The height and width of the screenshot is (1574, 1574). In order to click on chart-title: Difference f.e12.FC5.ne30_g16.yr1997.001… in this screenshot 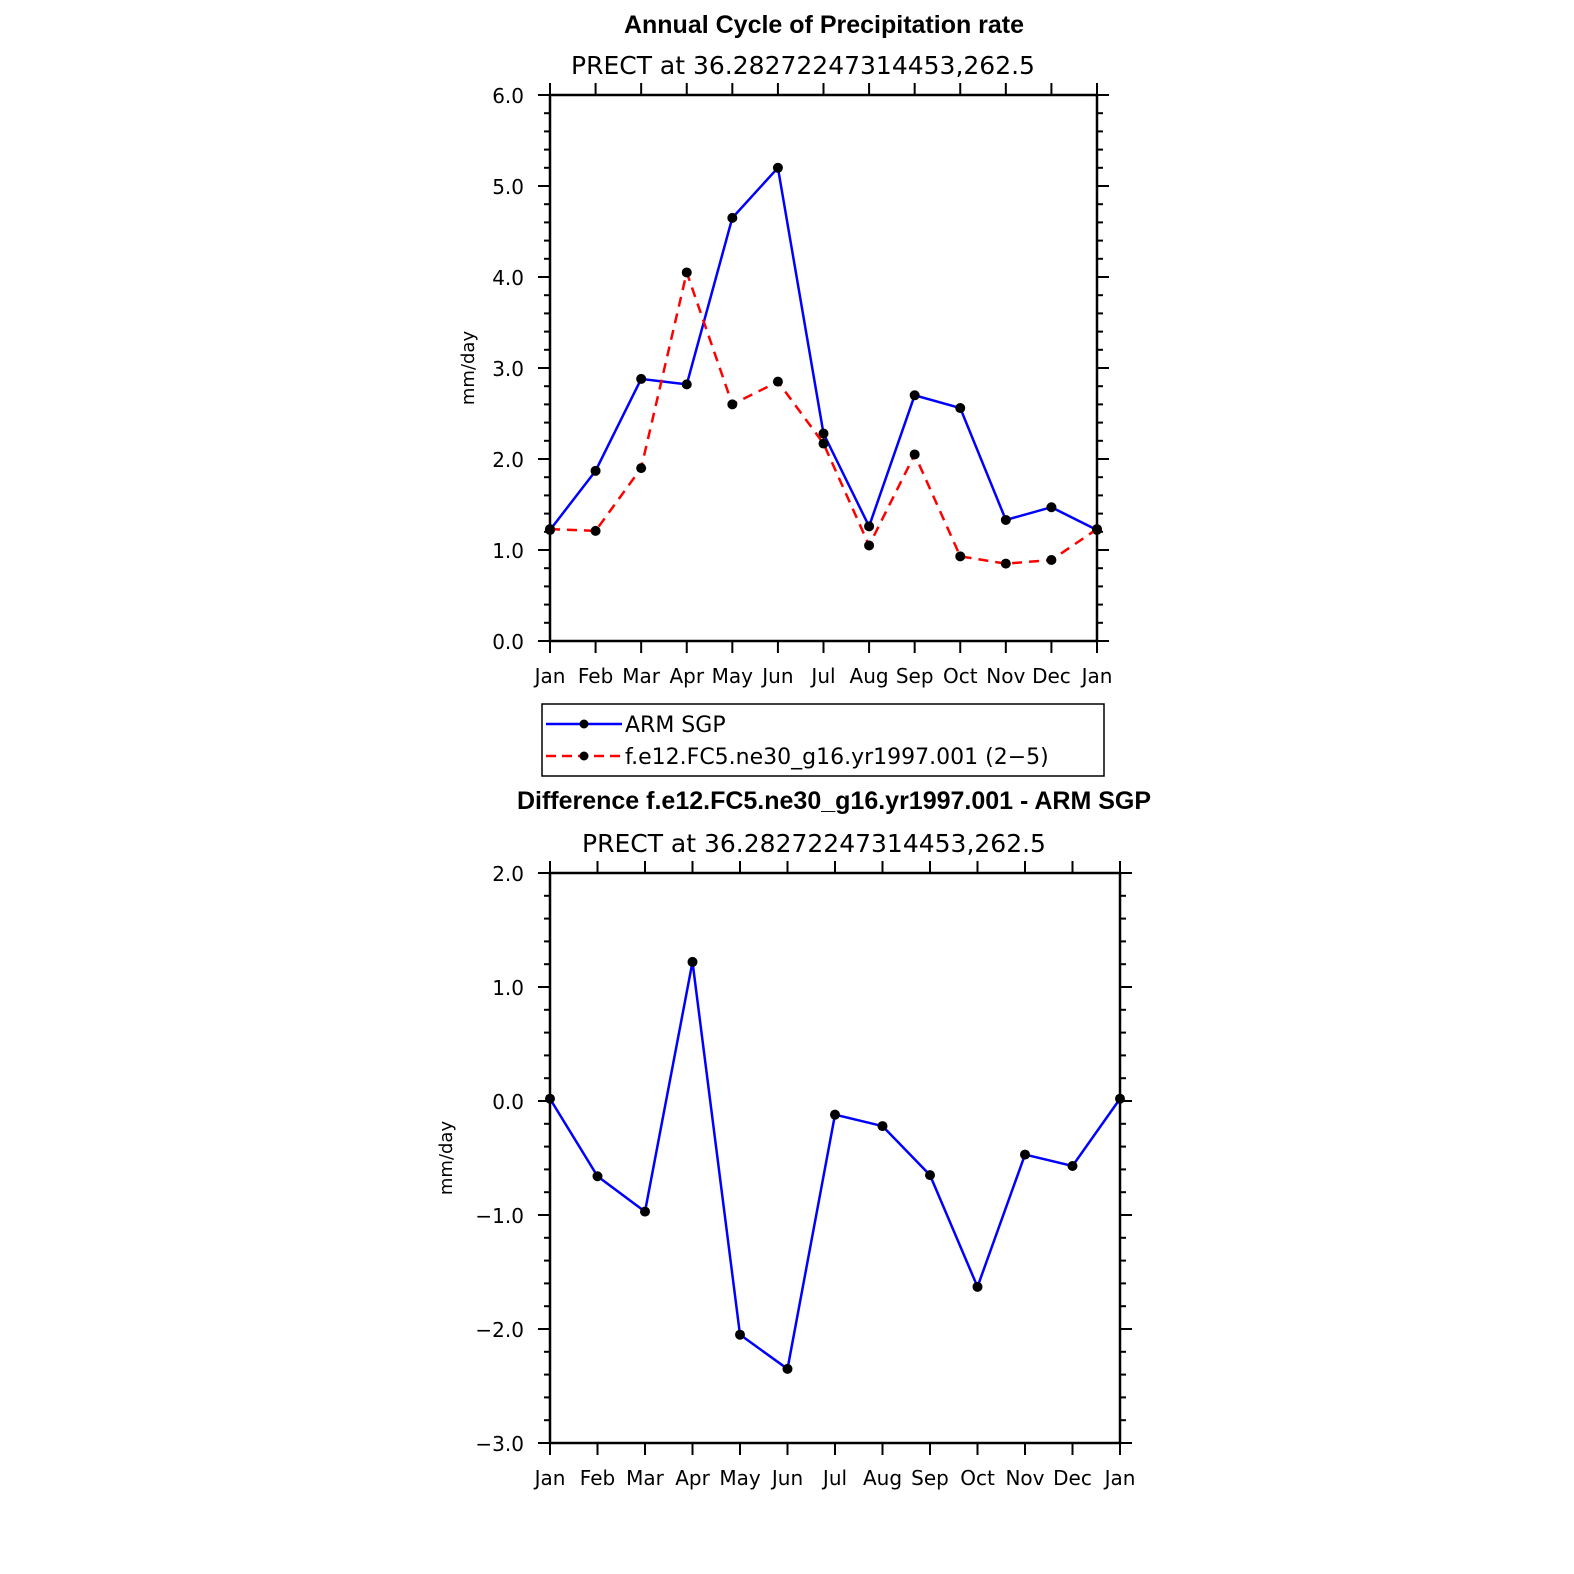, I will do `click(834, 801)`.